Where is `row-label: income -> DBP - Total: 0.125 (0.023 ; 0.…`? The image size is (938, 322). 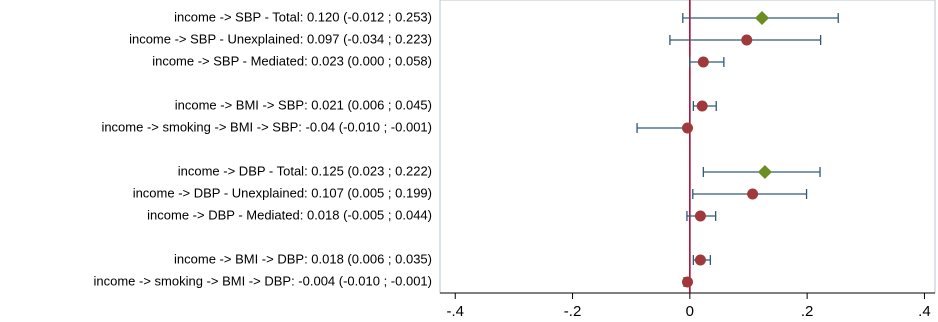 row-label: income -> DBP - Total: 0.125 (0.023 ; 0.… is located at coordinates (305, 170).